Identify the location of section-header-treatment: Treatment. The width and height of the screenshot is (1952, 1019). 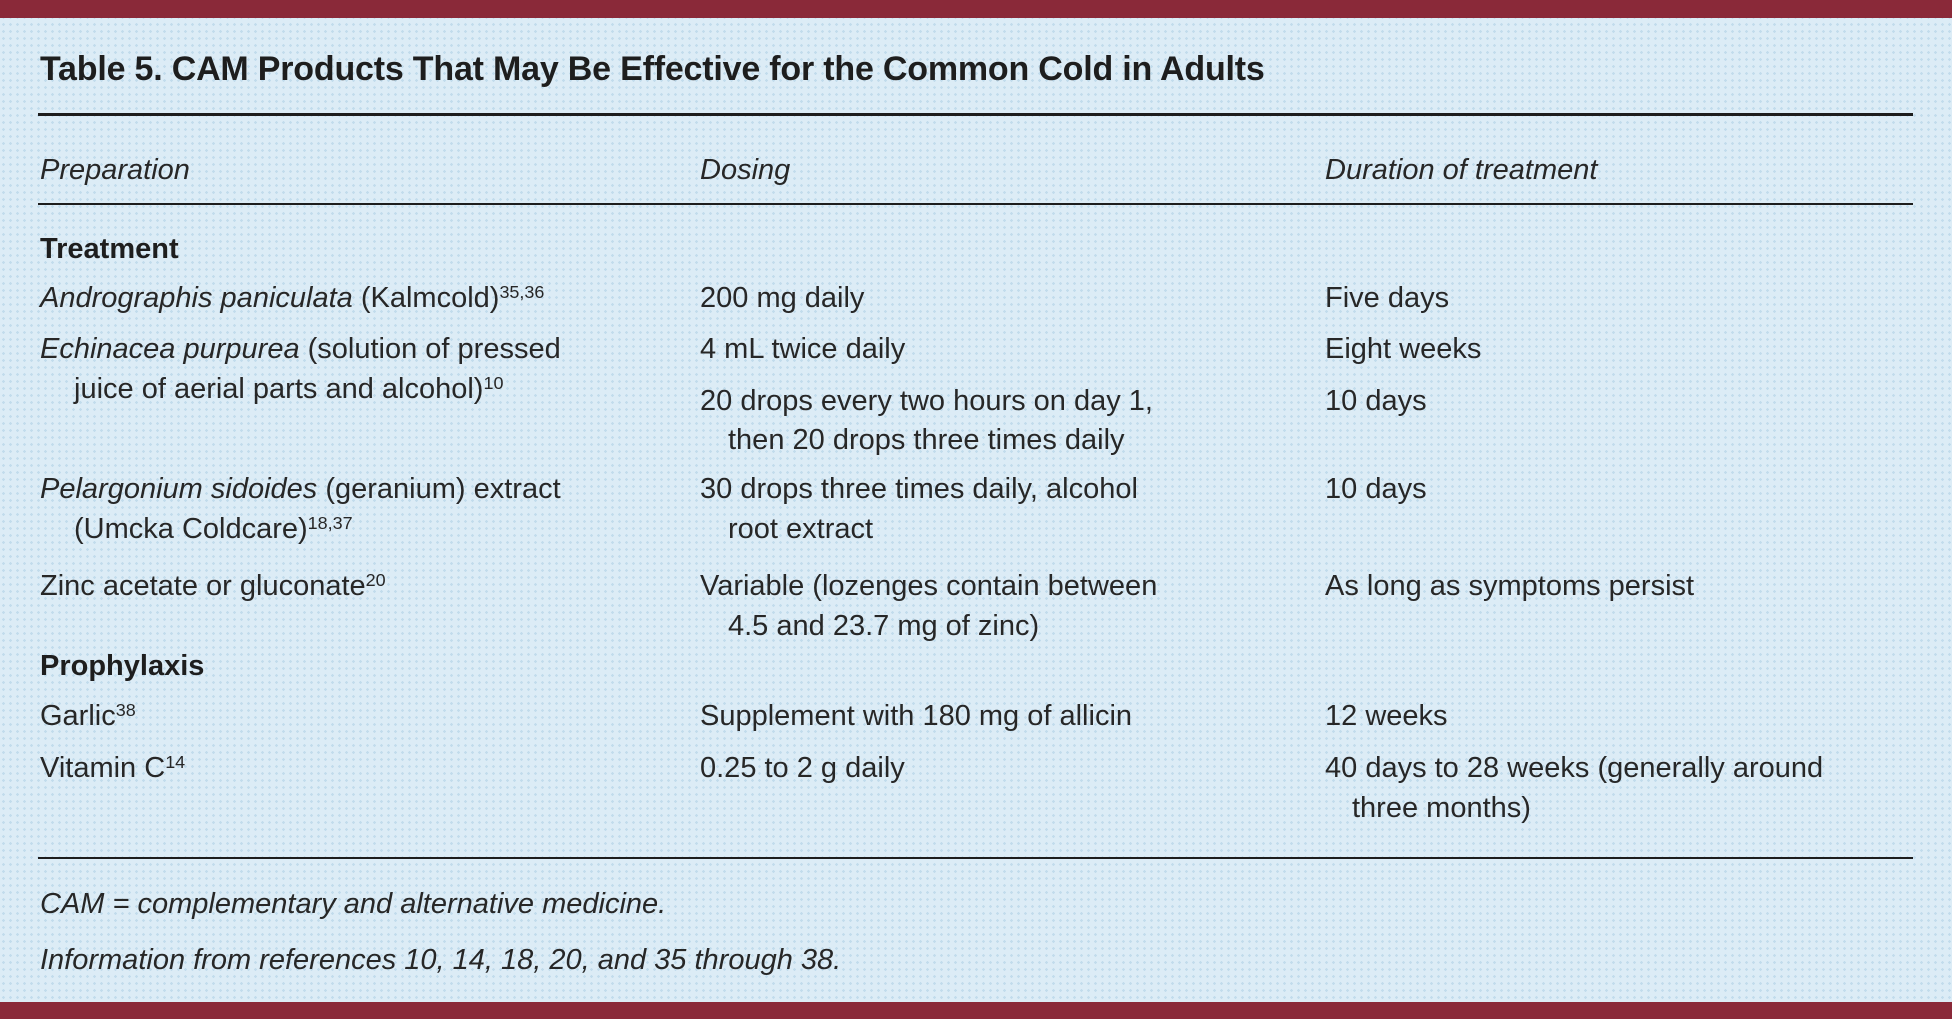
(109, 249).